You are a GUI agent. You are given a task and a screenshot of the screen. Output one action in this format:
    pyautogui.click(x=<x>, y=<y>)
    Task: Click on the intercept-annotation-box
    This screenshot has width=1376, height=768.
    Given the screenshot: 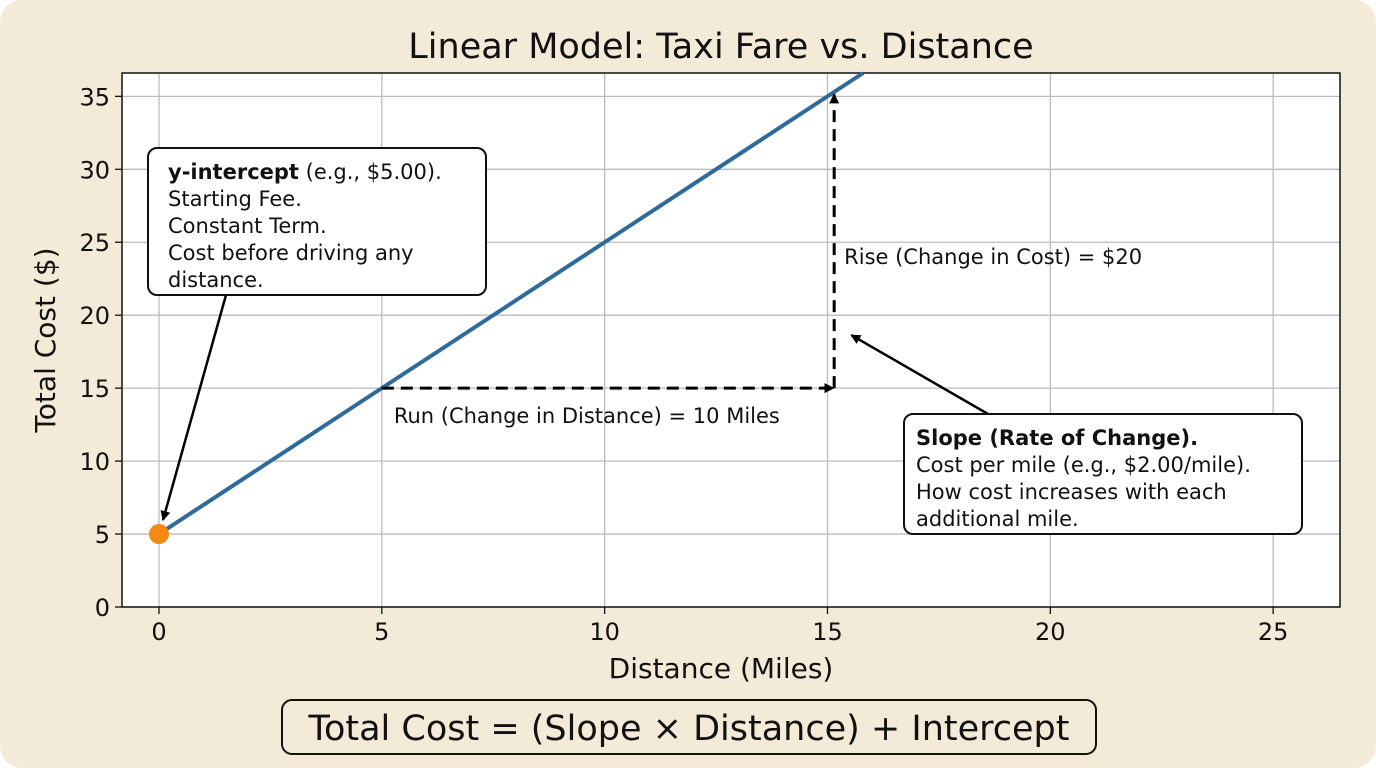 What is the action you would take?
    pyautogui.click(x=317, y=221)
    